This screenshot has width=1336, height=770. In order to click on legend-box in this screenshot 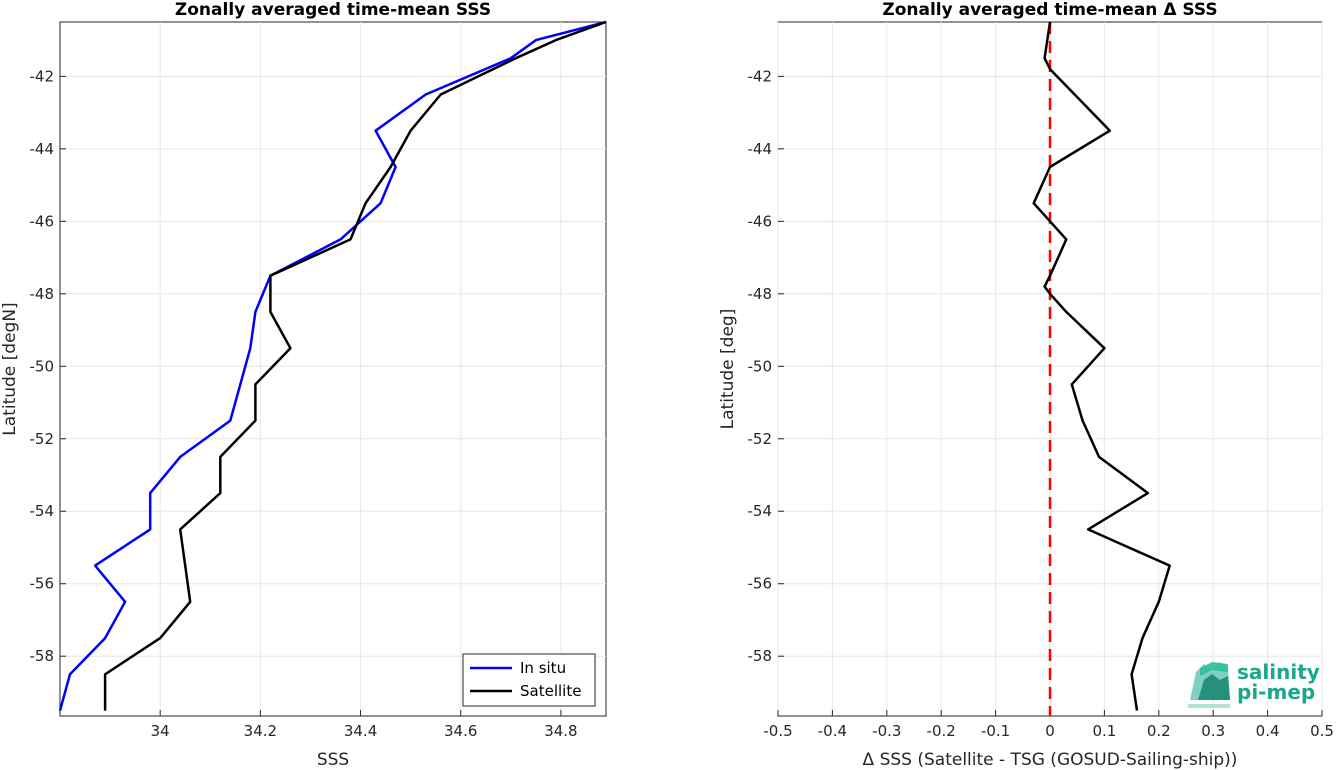, I will do `click(529, 680)`.